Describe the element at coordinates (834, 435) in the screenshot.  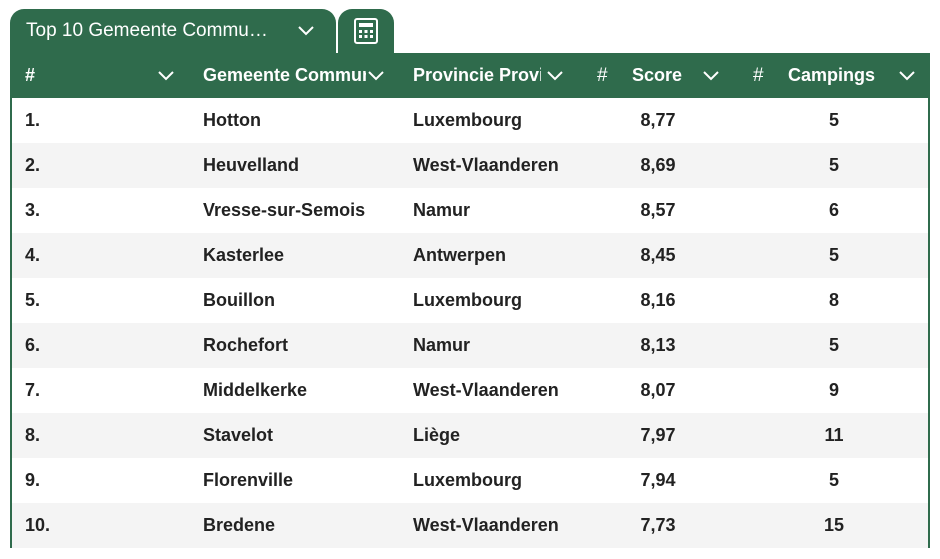
I see `campings-cell: 11` at that location.